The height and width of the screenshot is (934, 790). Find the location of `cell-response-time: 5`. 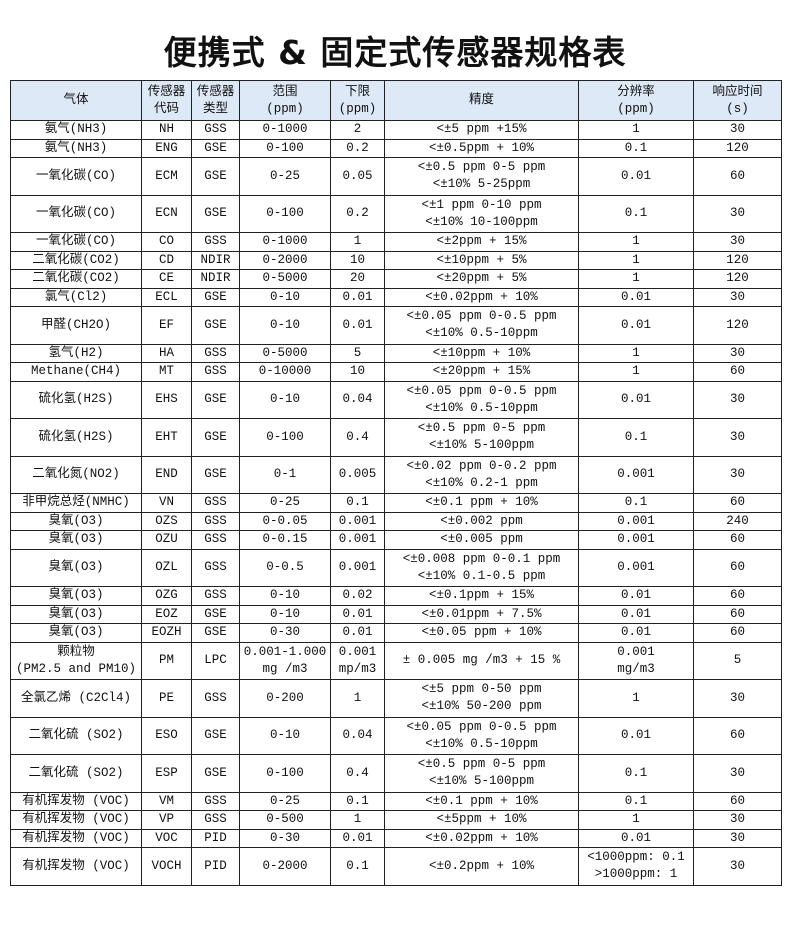

cell-response-time: 5 is located at coordinates (737, 660).